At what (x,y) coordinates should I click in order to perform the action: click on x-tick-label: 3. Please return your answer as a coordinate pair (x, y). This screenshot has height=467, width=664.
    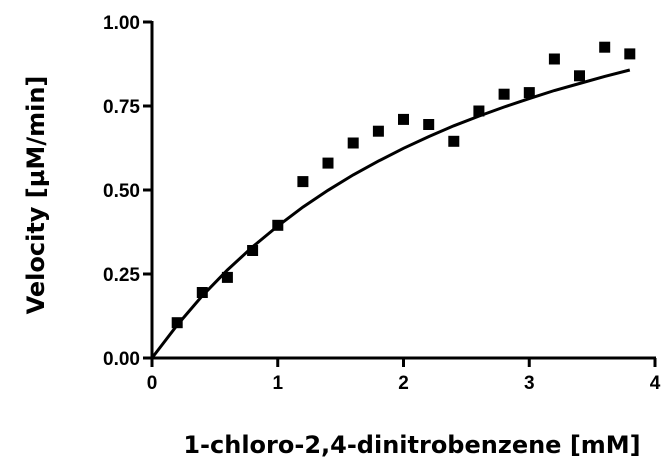
    Looking at the image, I should click on (529, 383).